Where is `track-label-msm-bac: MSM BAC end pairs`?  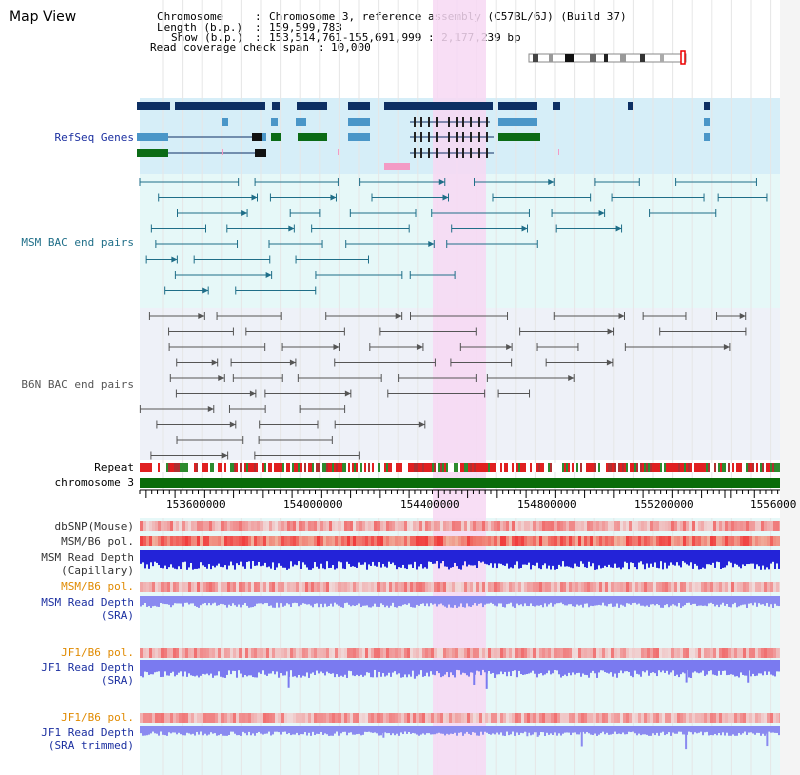
track-label-msm-bac: MSM BAC end pairs is located at coordinates (77, 242).